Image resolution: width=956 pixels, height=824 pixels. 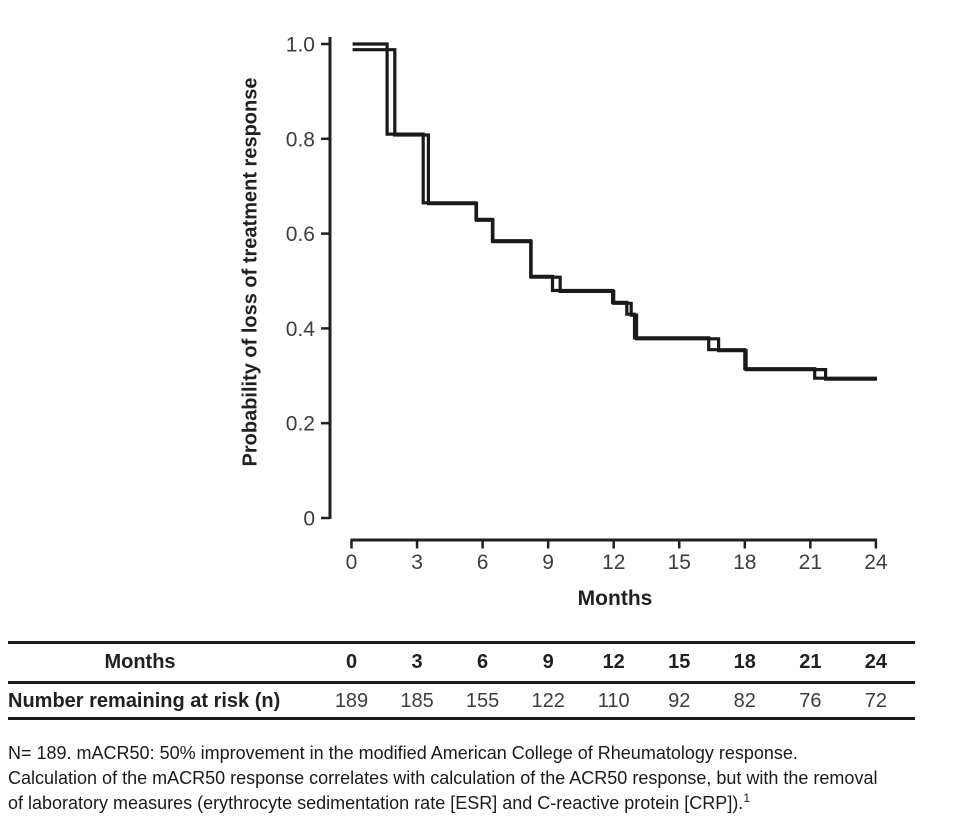 I want to click on risk-month-header: 21, so click(x=810, y=662).